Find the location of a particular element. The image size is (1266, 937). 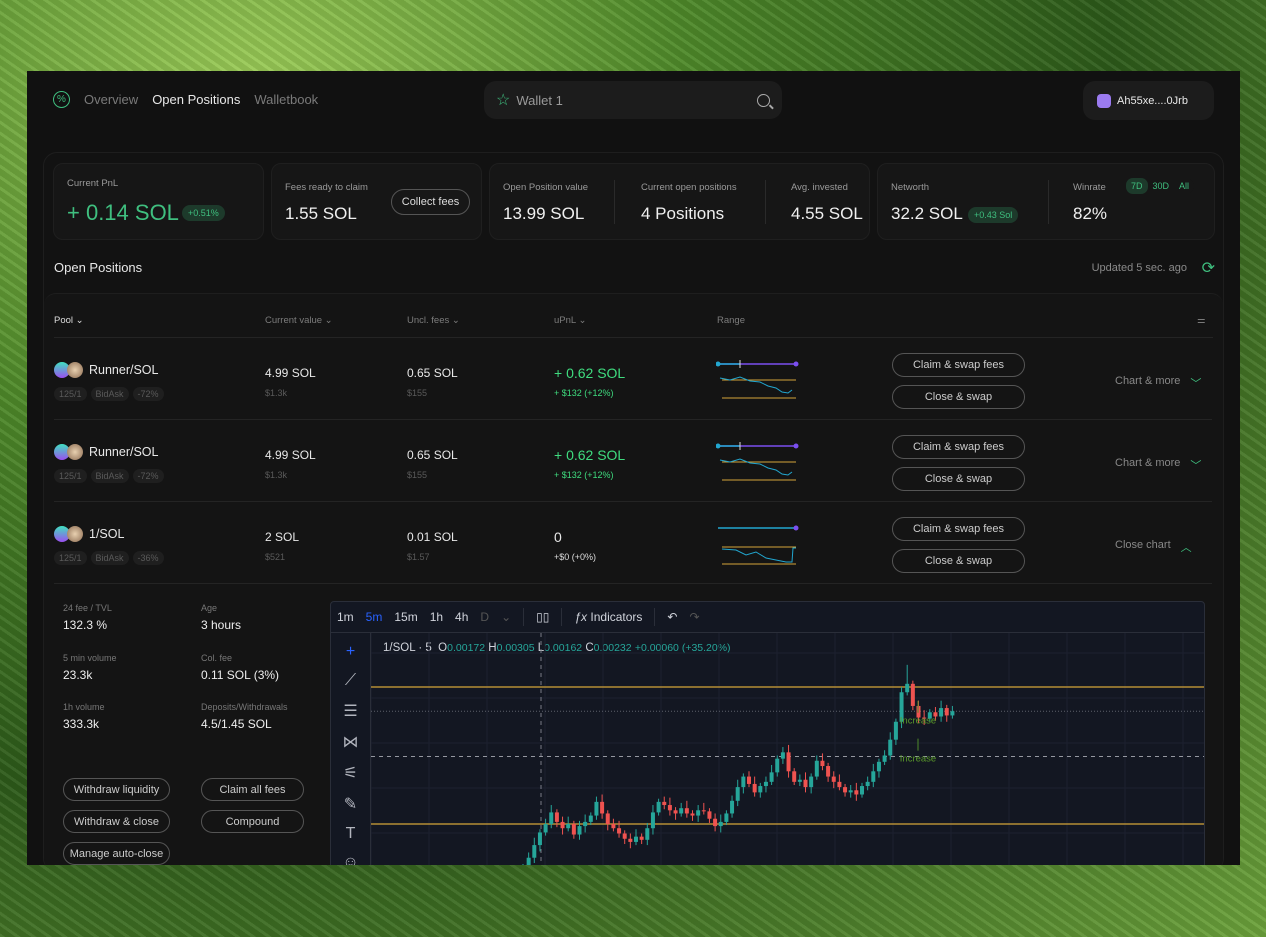

period-all: All is located at coordinates (1184, 186).